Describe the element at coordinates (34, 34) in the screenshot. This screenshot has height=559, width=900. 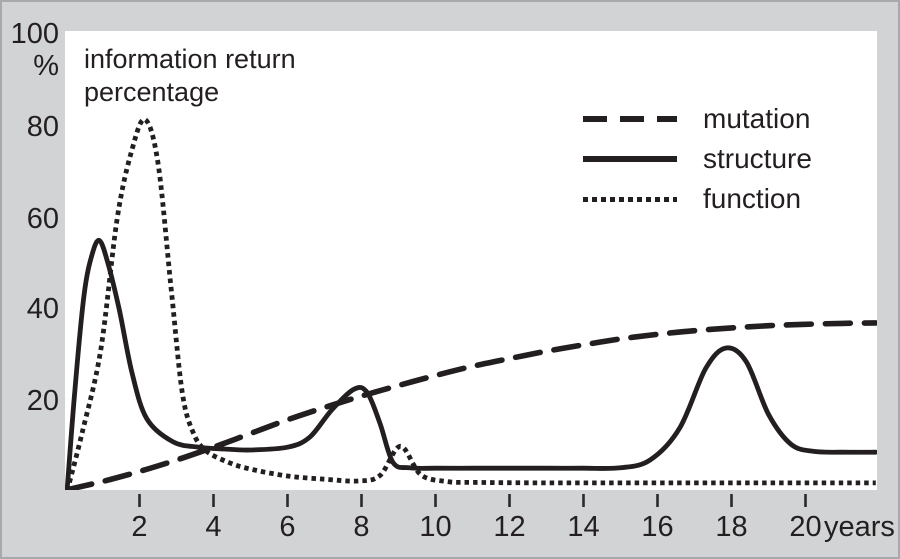
I see `y-tick-label-100: 100` at that location.